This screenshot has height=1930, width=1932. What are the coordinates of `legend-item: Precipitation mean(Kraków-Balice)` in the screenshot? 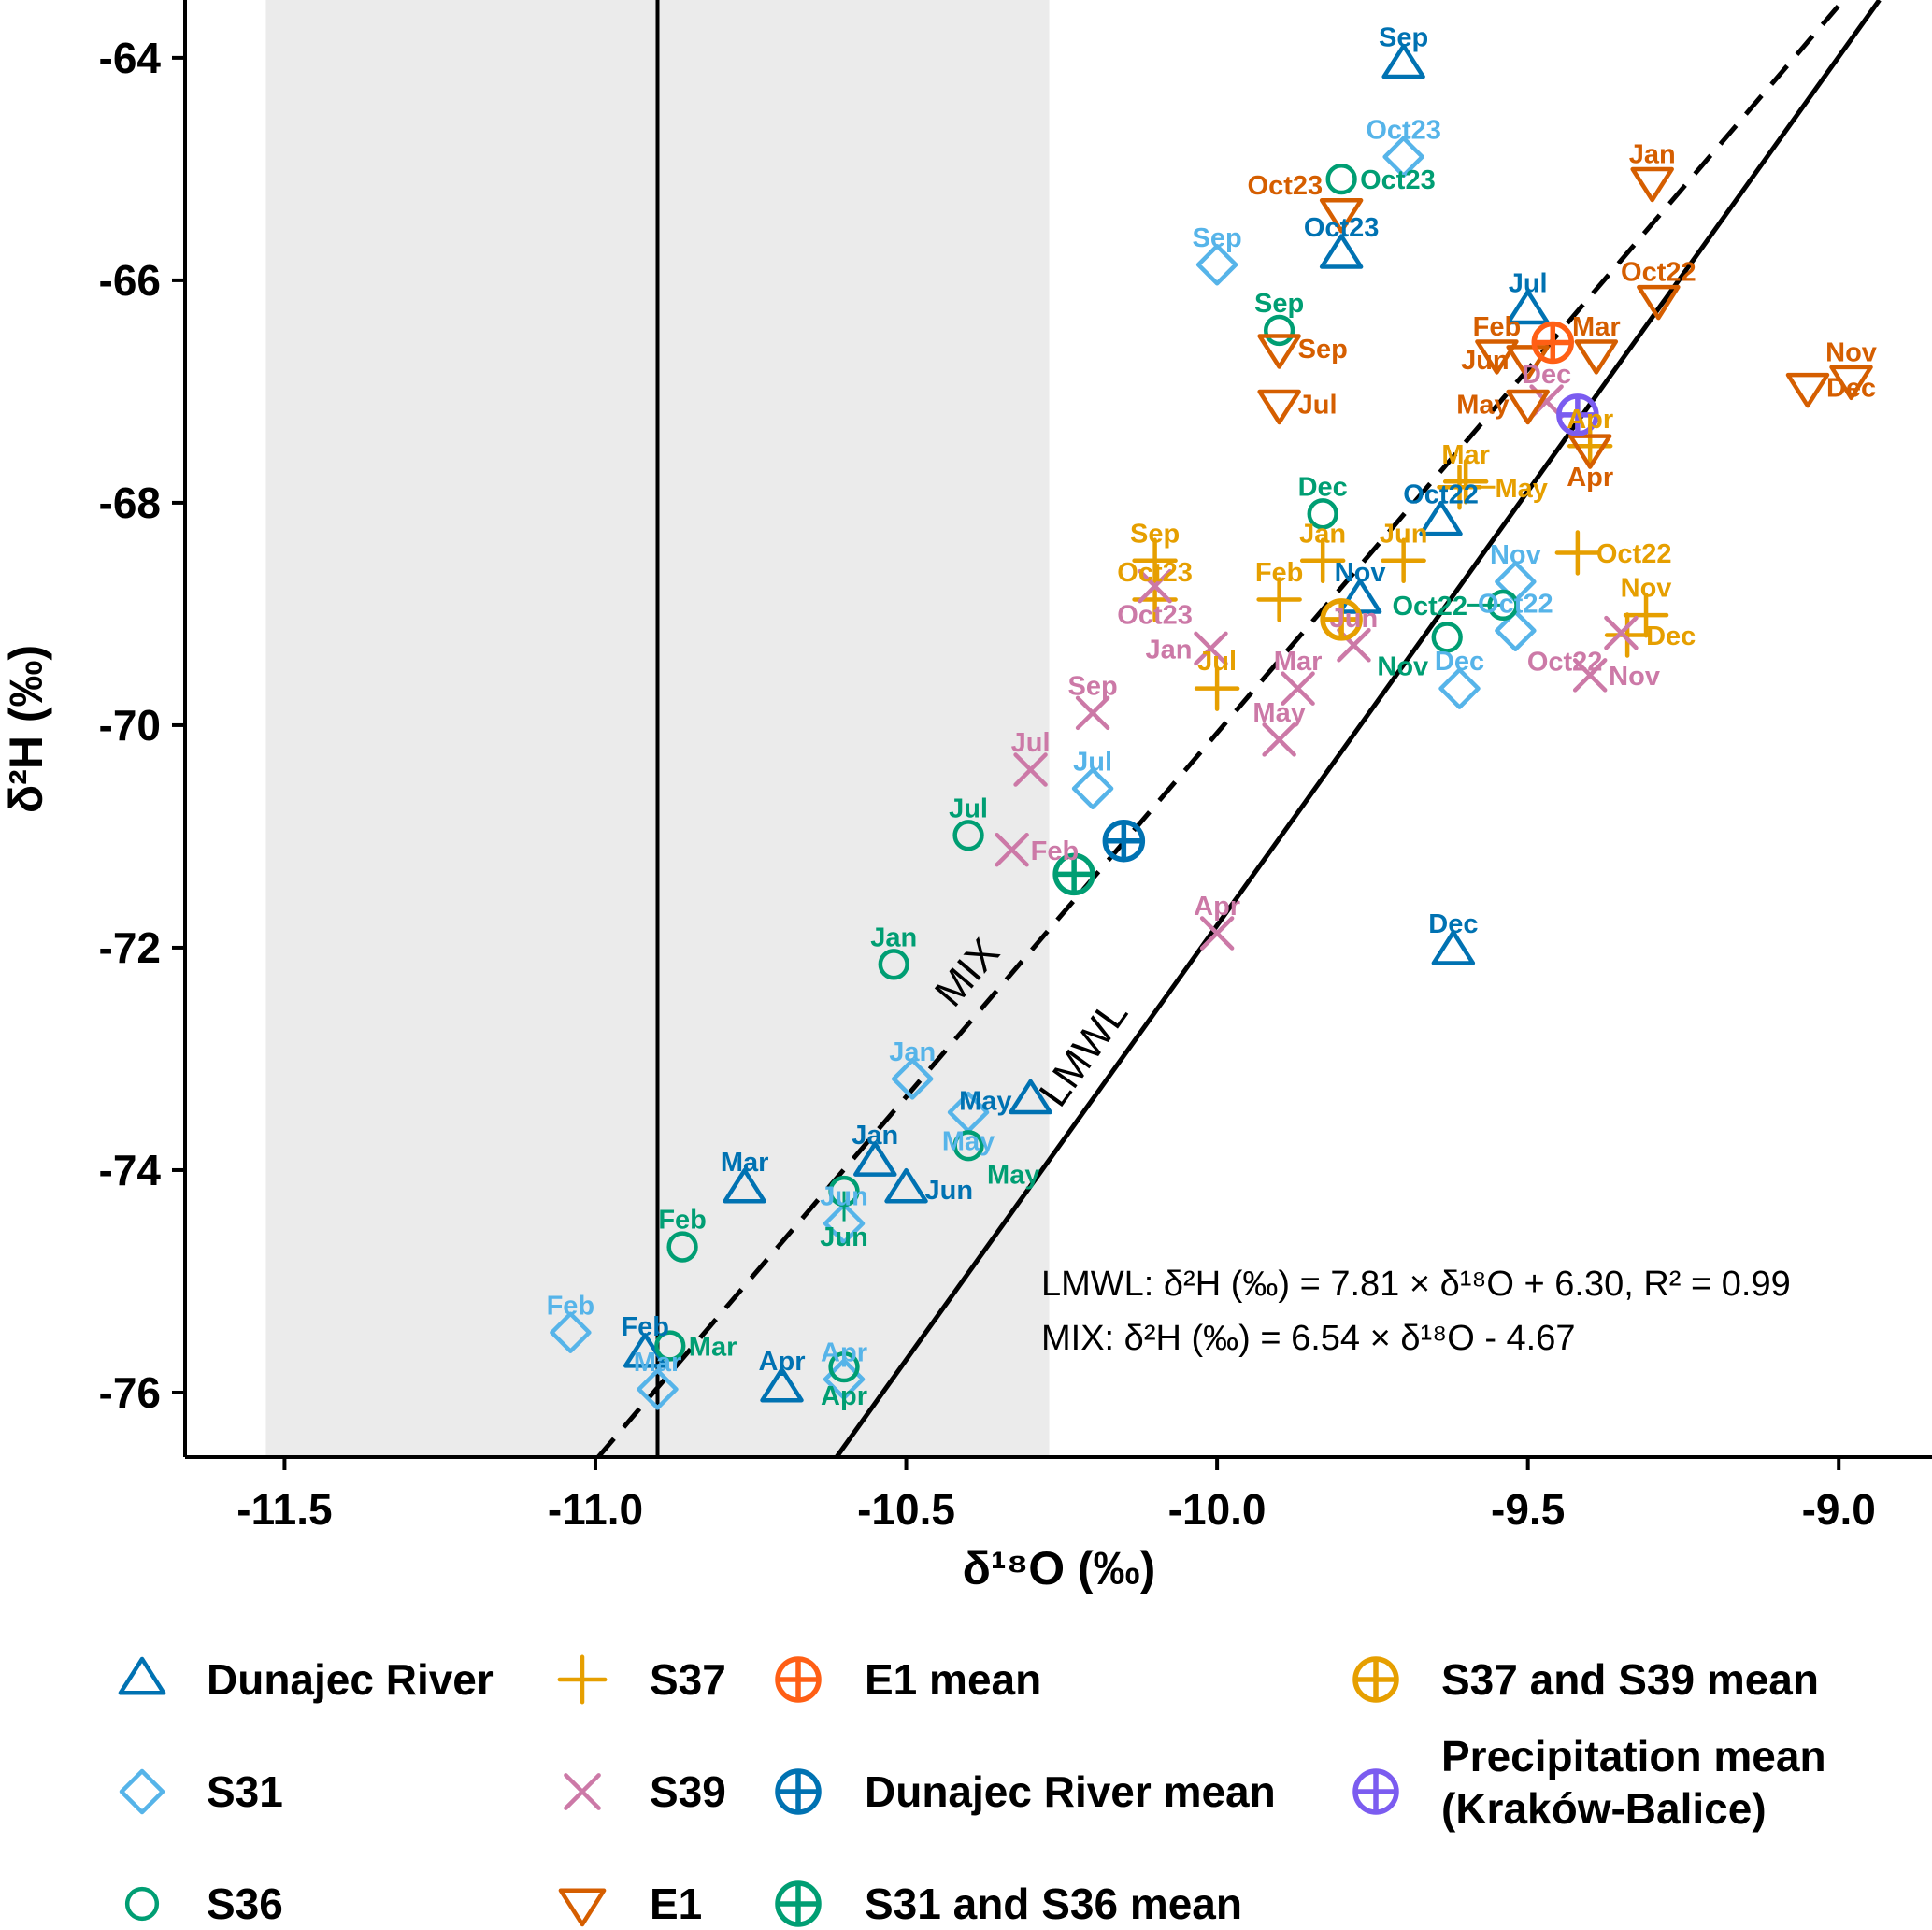 It's located at (1589, 1782).